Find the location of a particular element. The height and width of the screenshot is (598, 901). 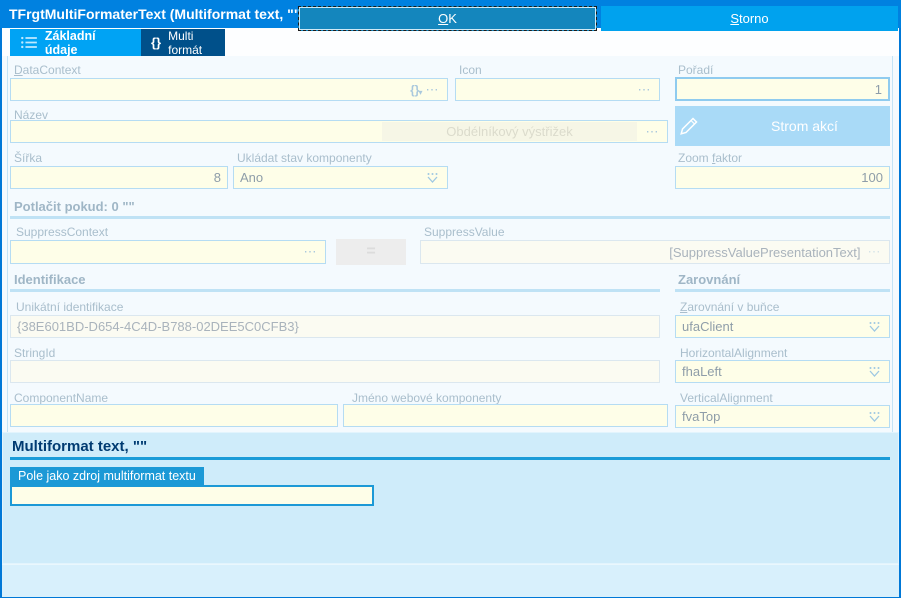

guid-value: {38E601BD-D654-4C4D-B788-02DEE5C0CFB3} is located at coordinates (158, 326).